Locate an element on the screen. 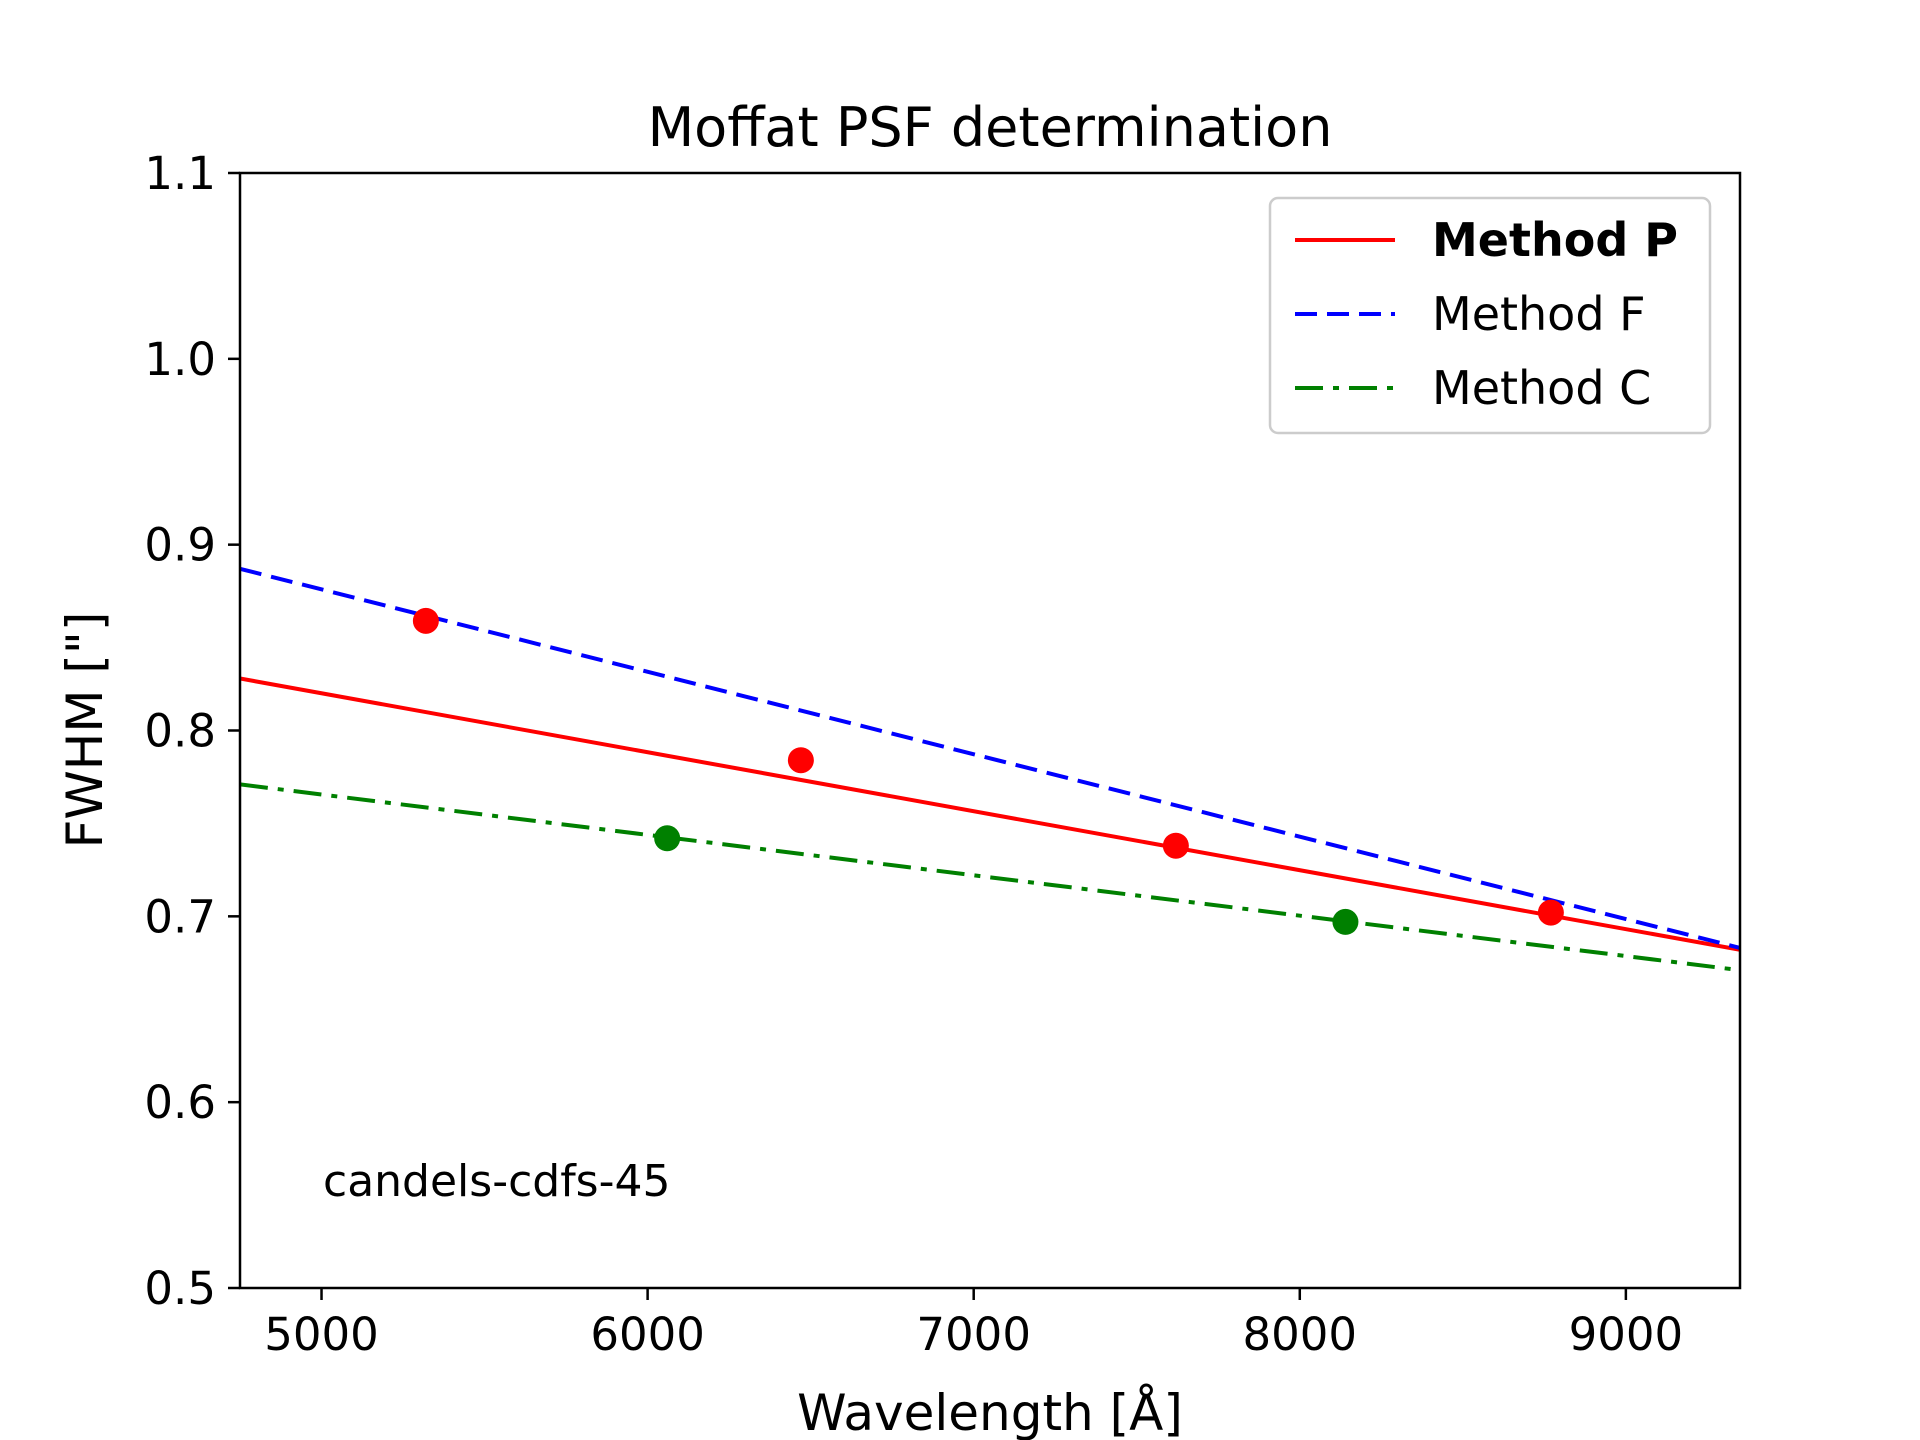 The image size is (1920, 1440). x-tick-label: 7000 is located at coordinates (973, 1334).